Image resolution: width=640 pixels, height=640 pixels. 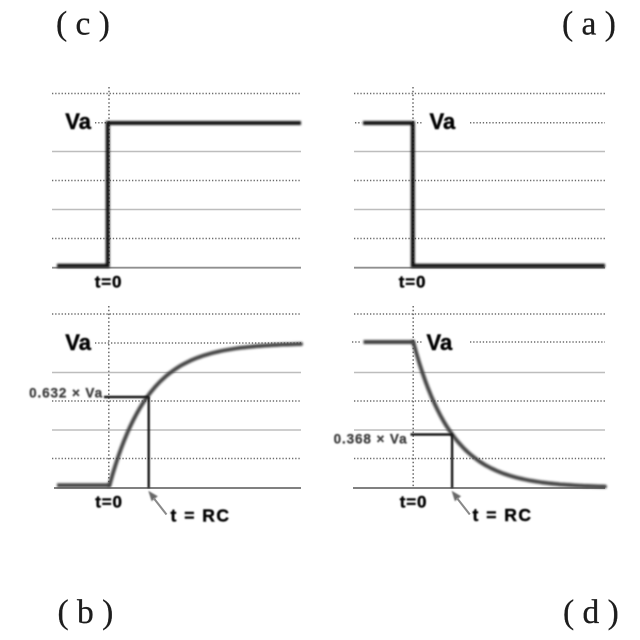 What do you see at coordinates (371, 439) in the screenshot?
I see `svg-text: 0.368 × Va` at bounding box center [371, 439].